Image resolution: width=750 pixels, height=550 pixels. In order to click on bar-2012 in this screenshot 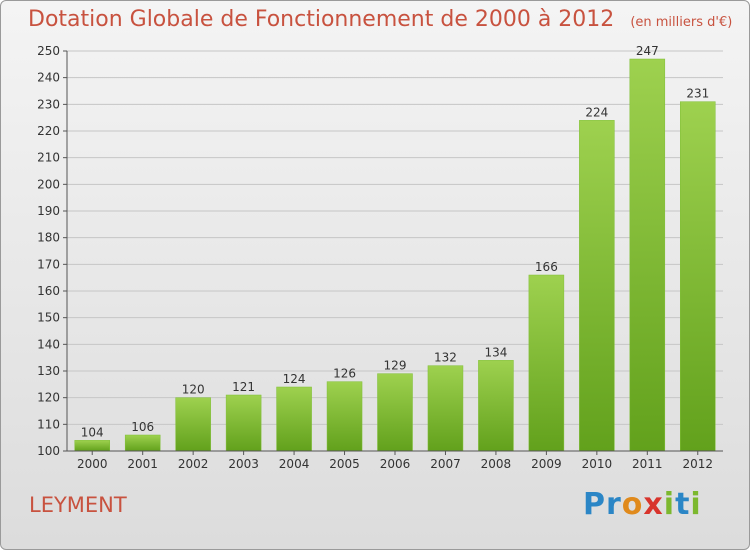, I will do `click(698, 276)`.